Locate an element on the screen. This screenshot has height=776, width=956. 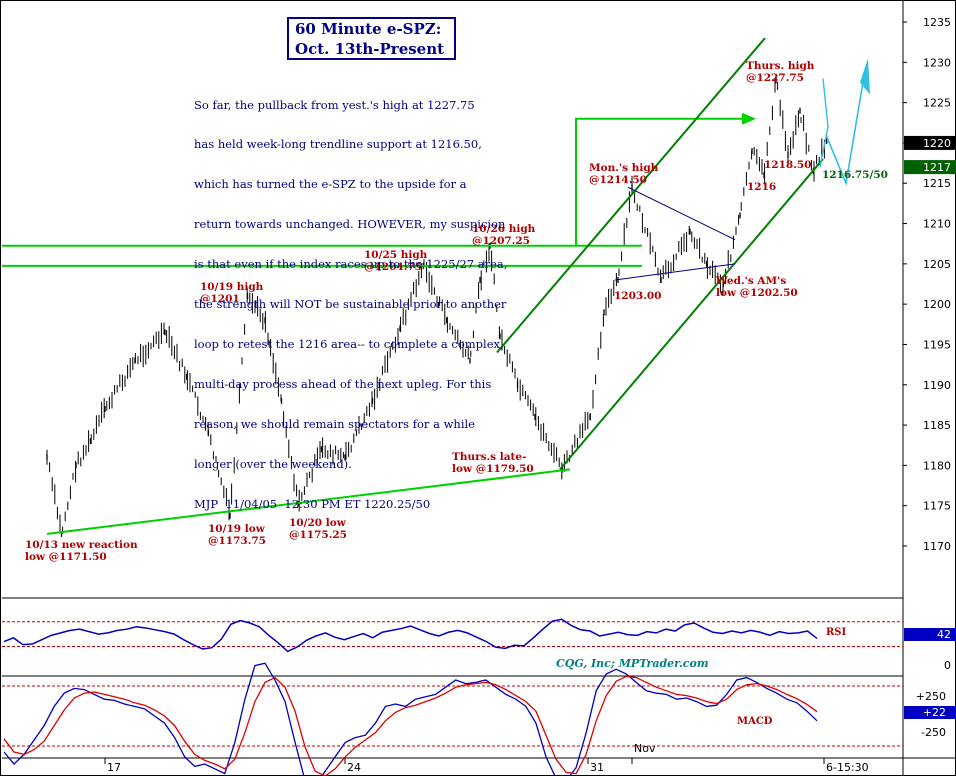
price-annotation-line: 10/13 new reaction is located at coordinates (81, 545).